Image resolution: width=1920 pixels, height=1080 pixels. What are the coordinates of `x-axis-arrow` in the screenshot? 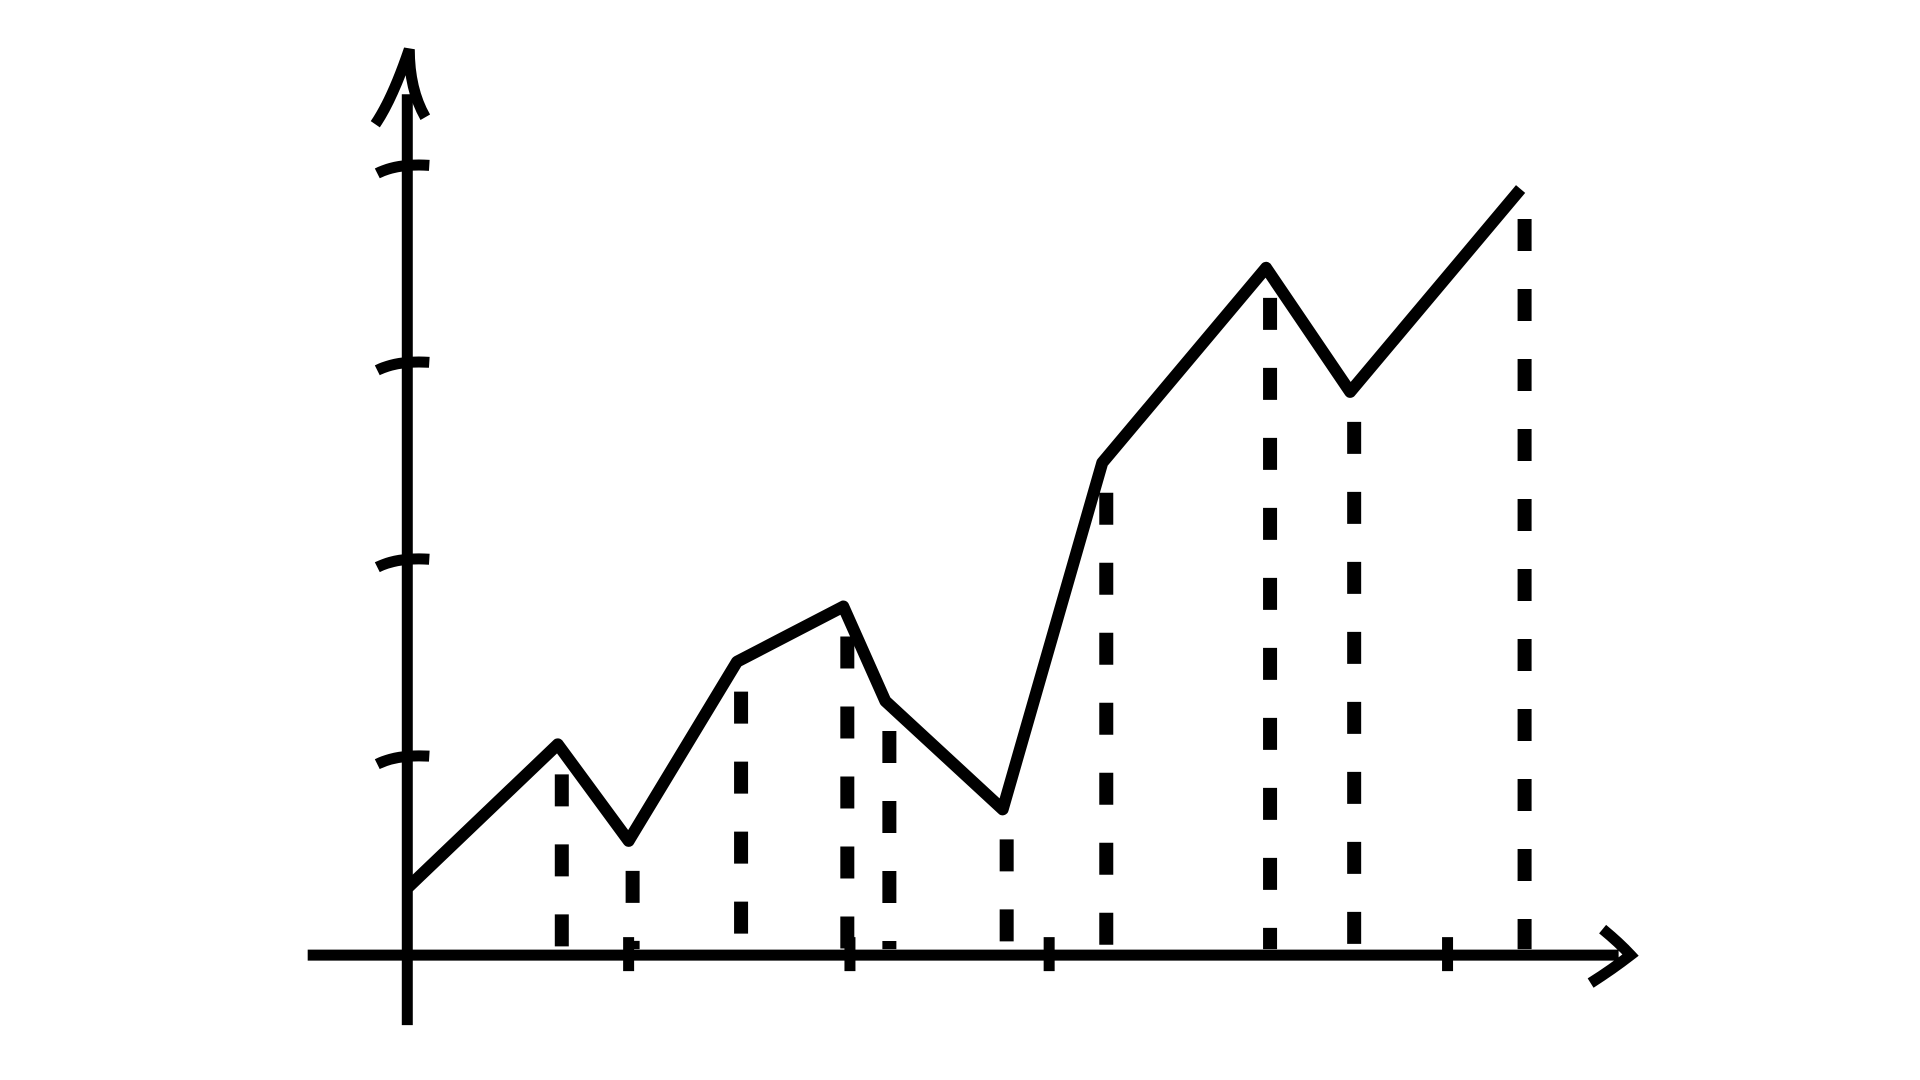 It's located at (1613, 956).